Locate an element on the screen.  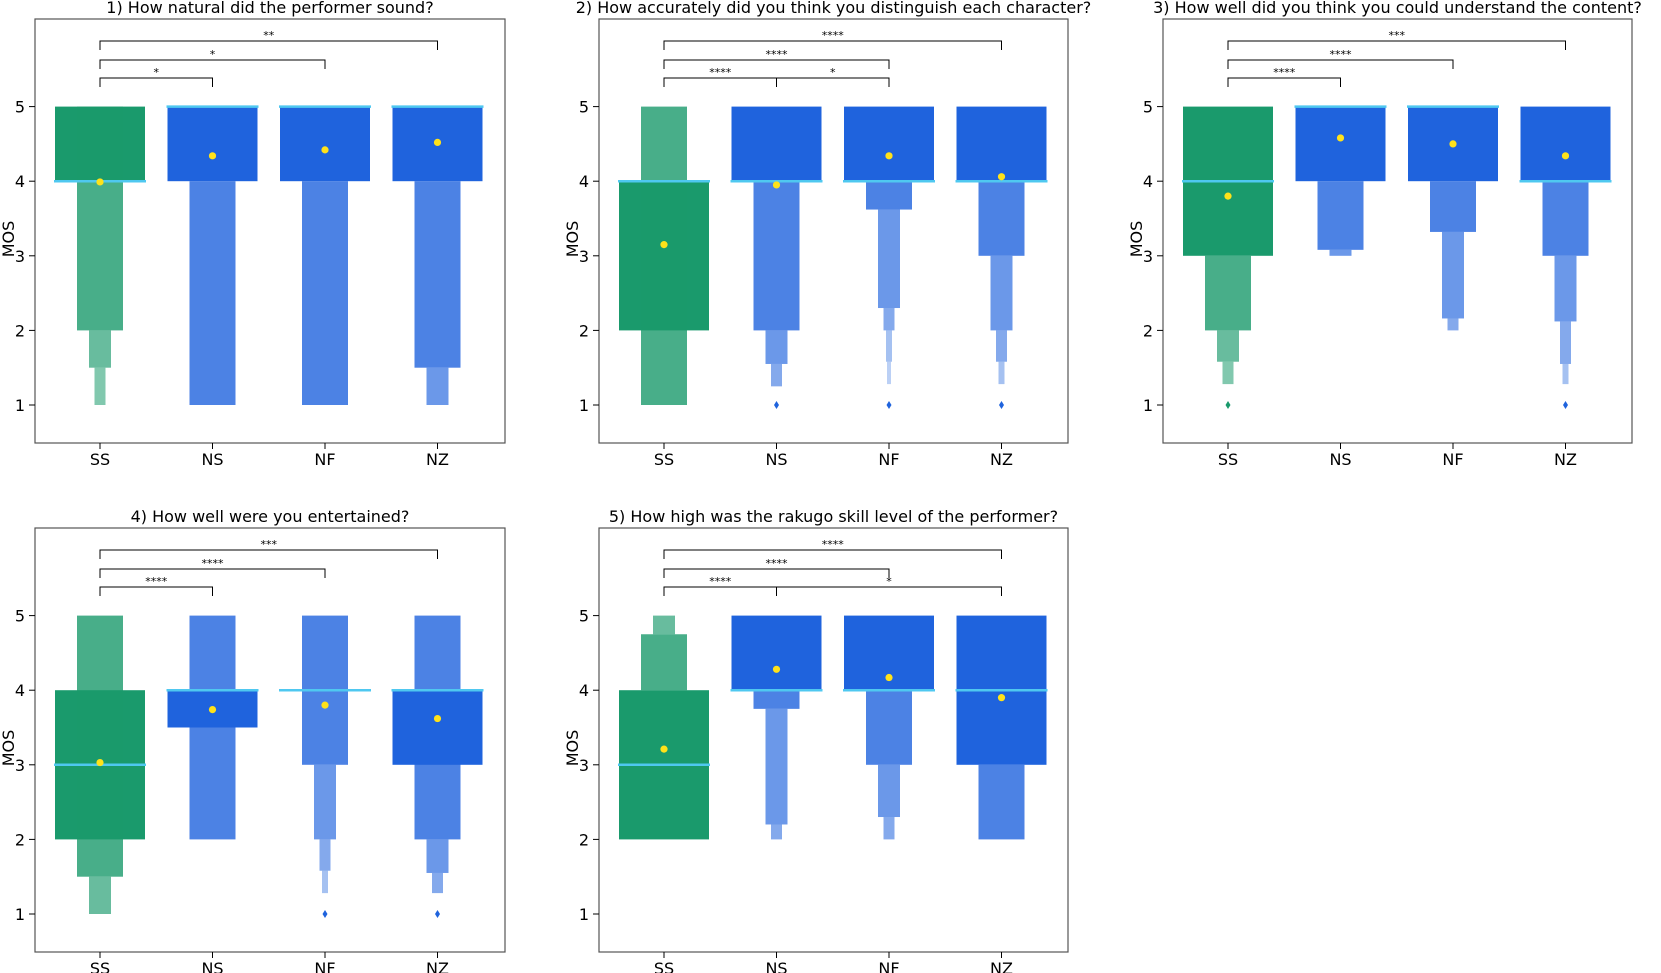
significance-bracket: ** is located at coordinates (268, 39).